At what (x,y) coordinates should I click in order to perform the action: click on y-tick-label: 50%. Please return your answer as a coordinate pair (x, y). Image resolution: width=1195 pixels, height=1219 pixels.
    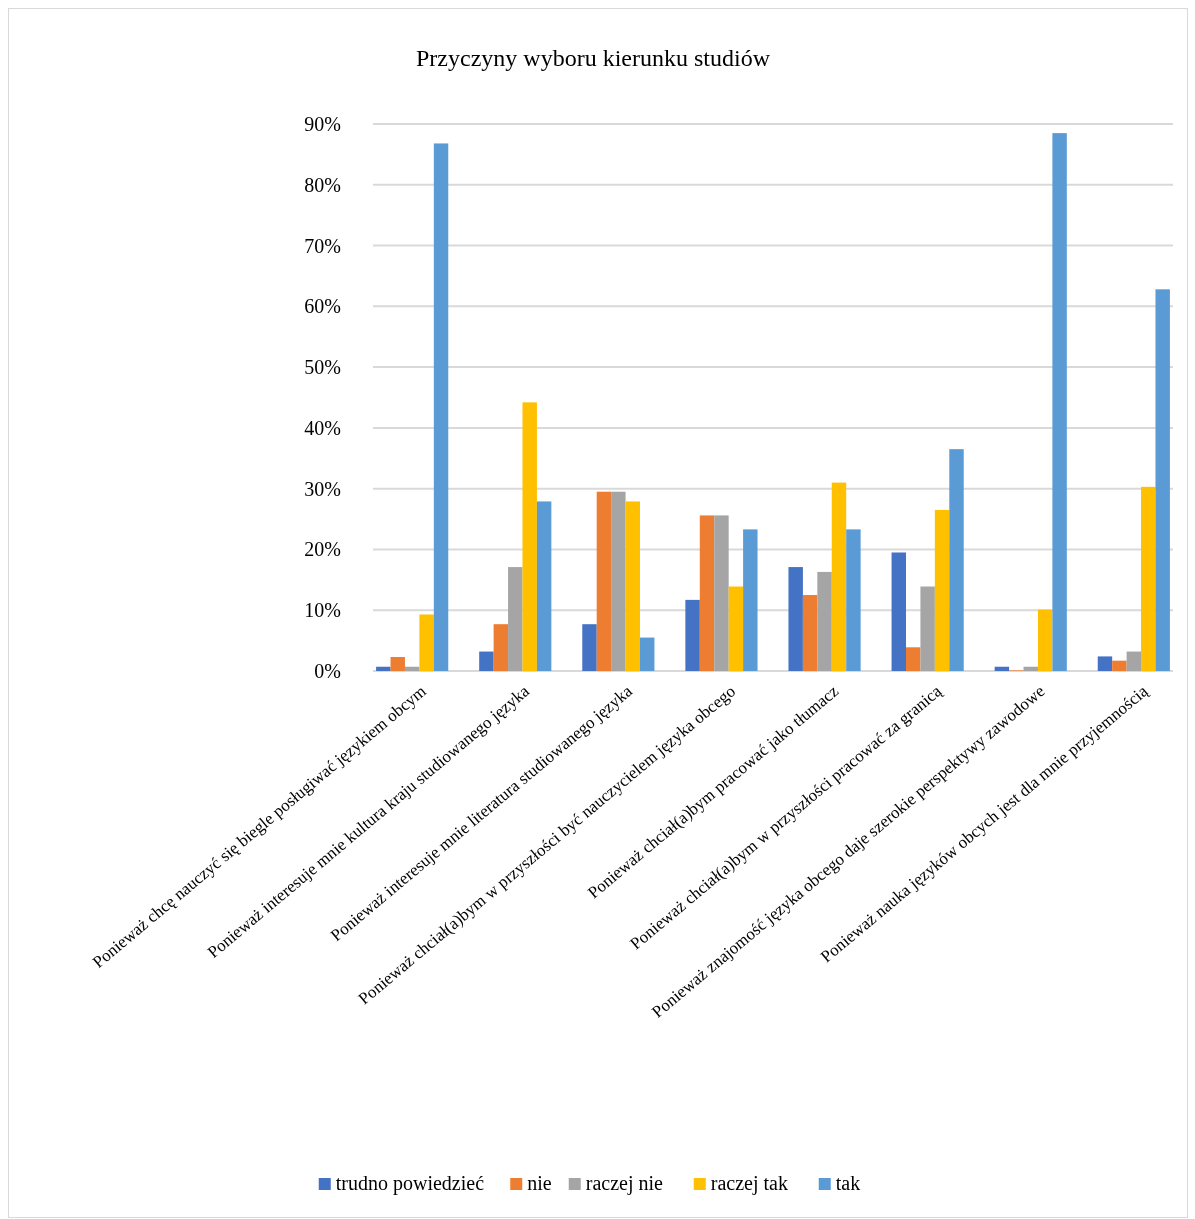
    Looking at the image, I should click on (322, 367).